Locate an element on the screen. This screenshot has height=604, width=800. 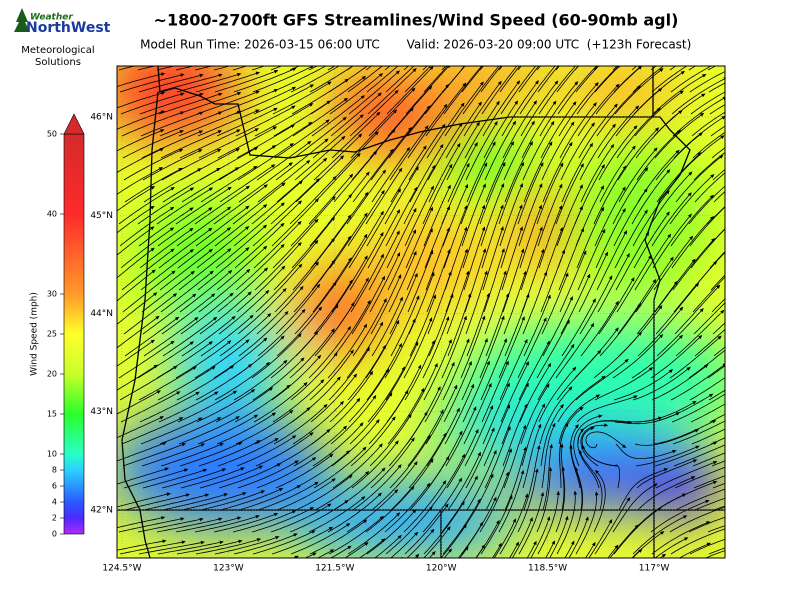
colorbar-tick-label: 4 is located at coordinates (54, 502).